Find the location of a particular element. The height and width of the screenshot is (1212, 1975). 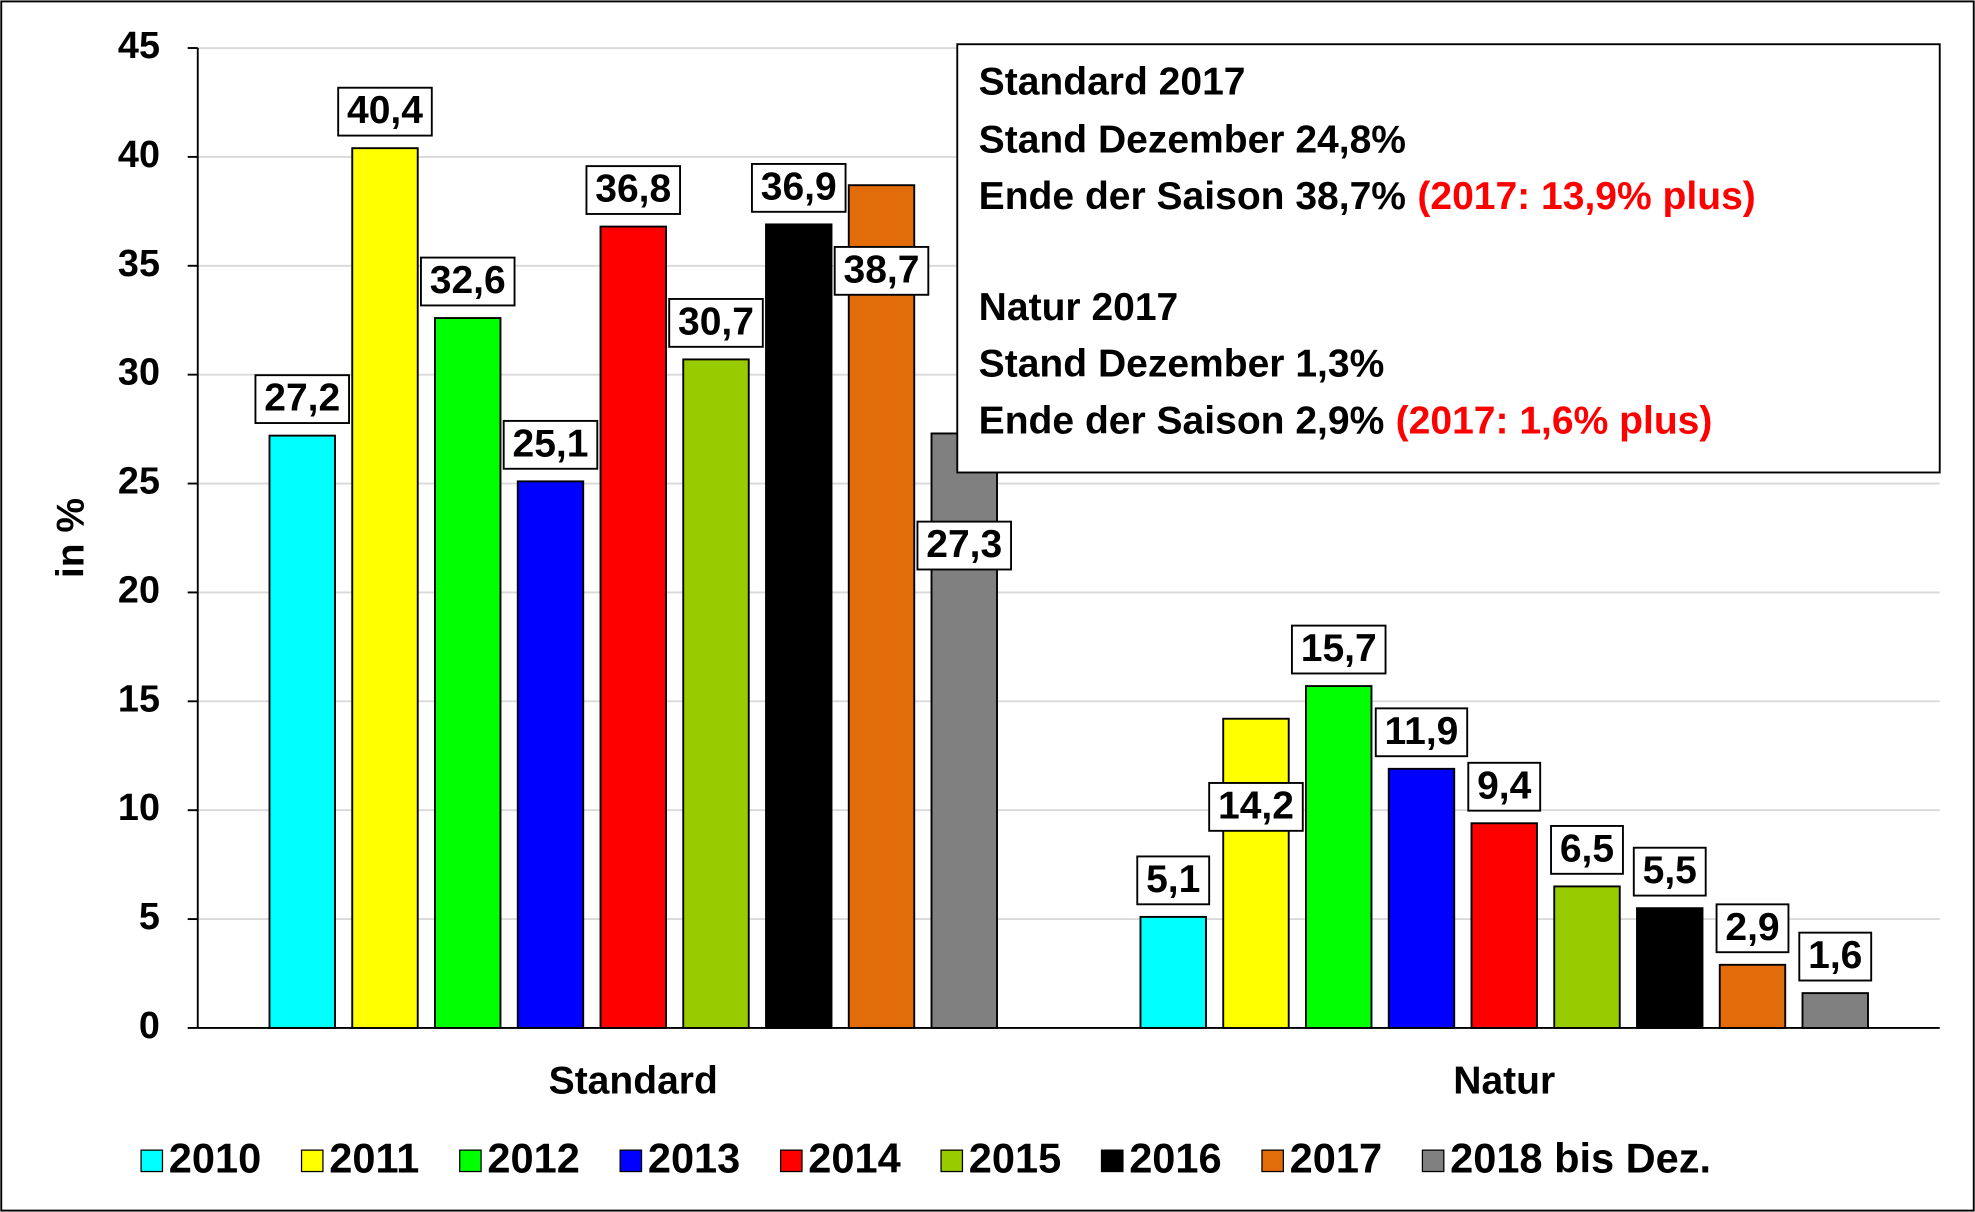

legend-label: 2017 is located at coordinates (1336, 1157).